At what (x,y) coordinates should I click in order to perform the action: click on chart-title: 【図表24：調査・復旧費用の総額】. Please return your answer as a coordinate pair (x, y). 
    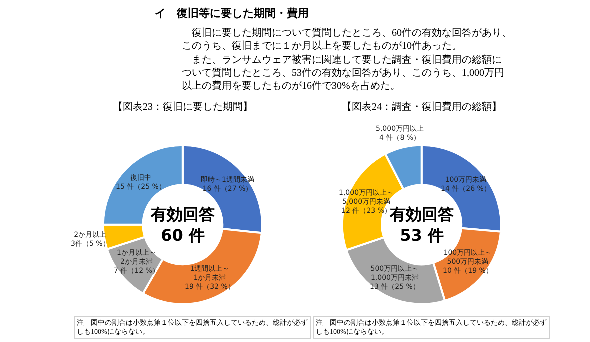
    Looking at the image, I should click on (422, 107).